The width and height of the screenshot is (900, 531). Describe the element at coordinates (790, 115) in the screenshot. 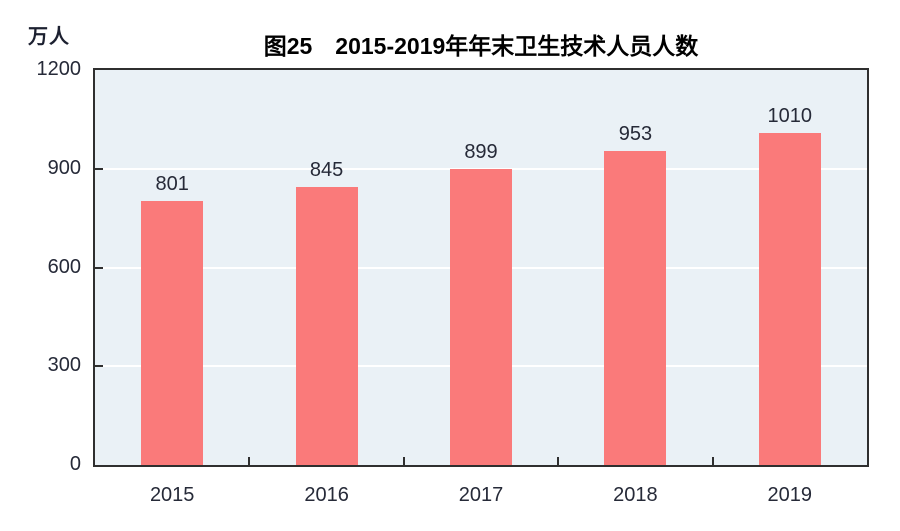

I see `bar-value-label-2019: 1010` at that location.